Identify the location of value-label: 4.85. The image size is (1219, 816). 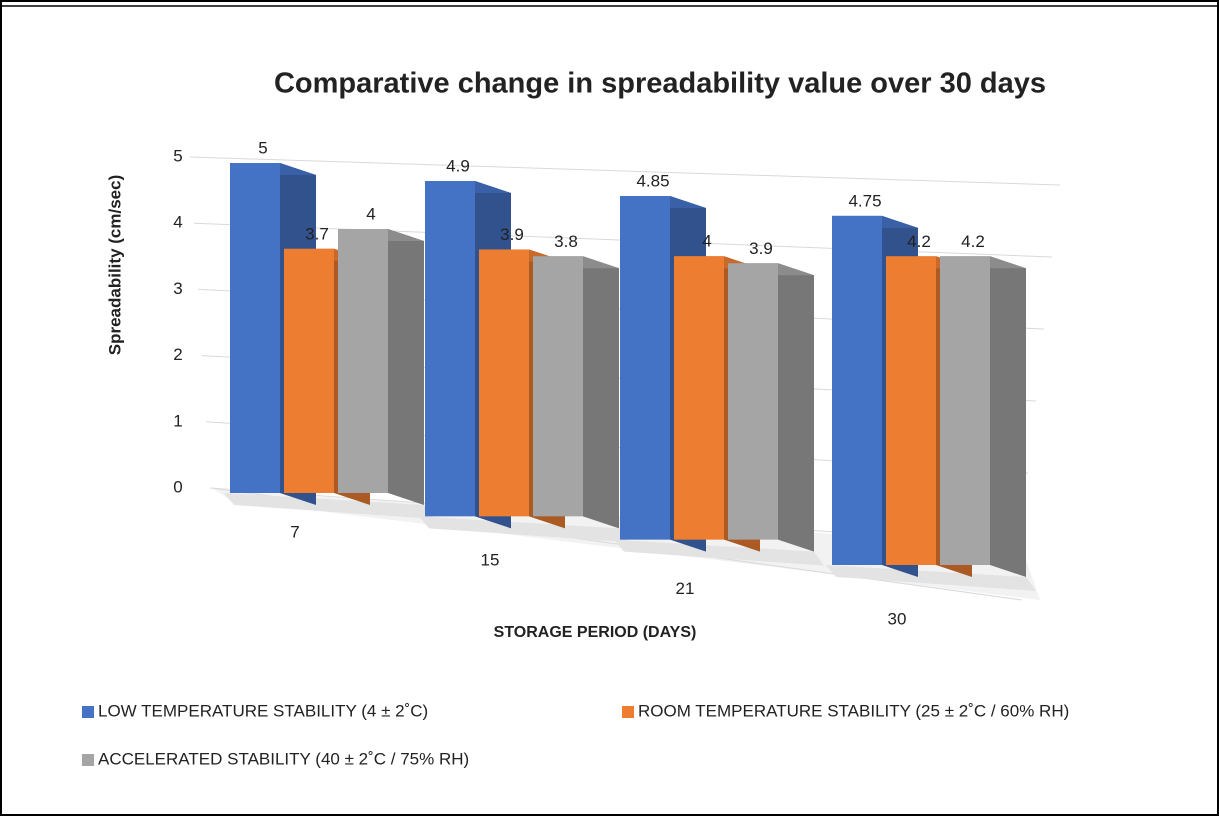
(652, 180).